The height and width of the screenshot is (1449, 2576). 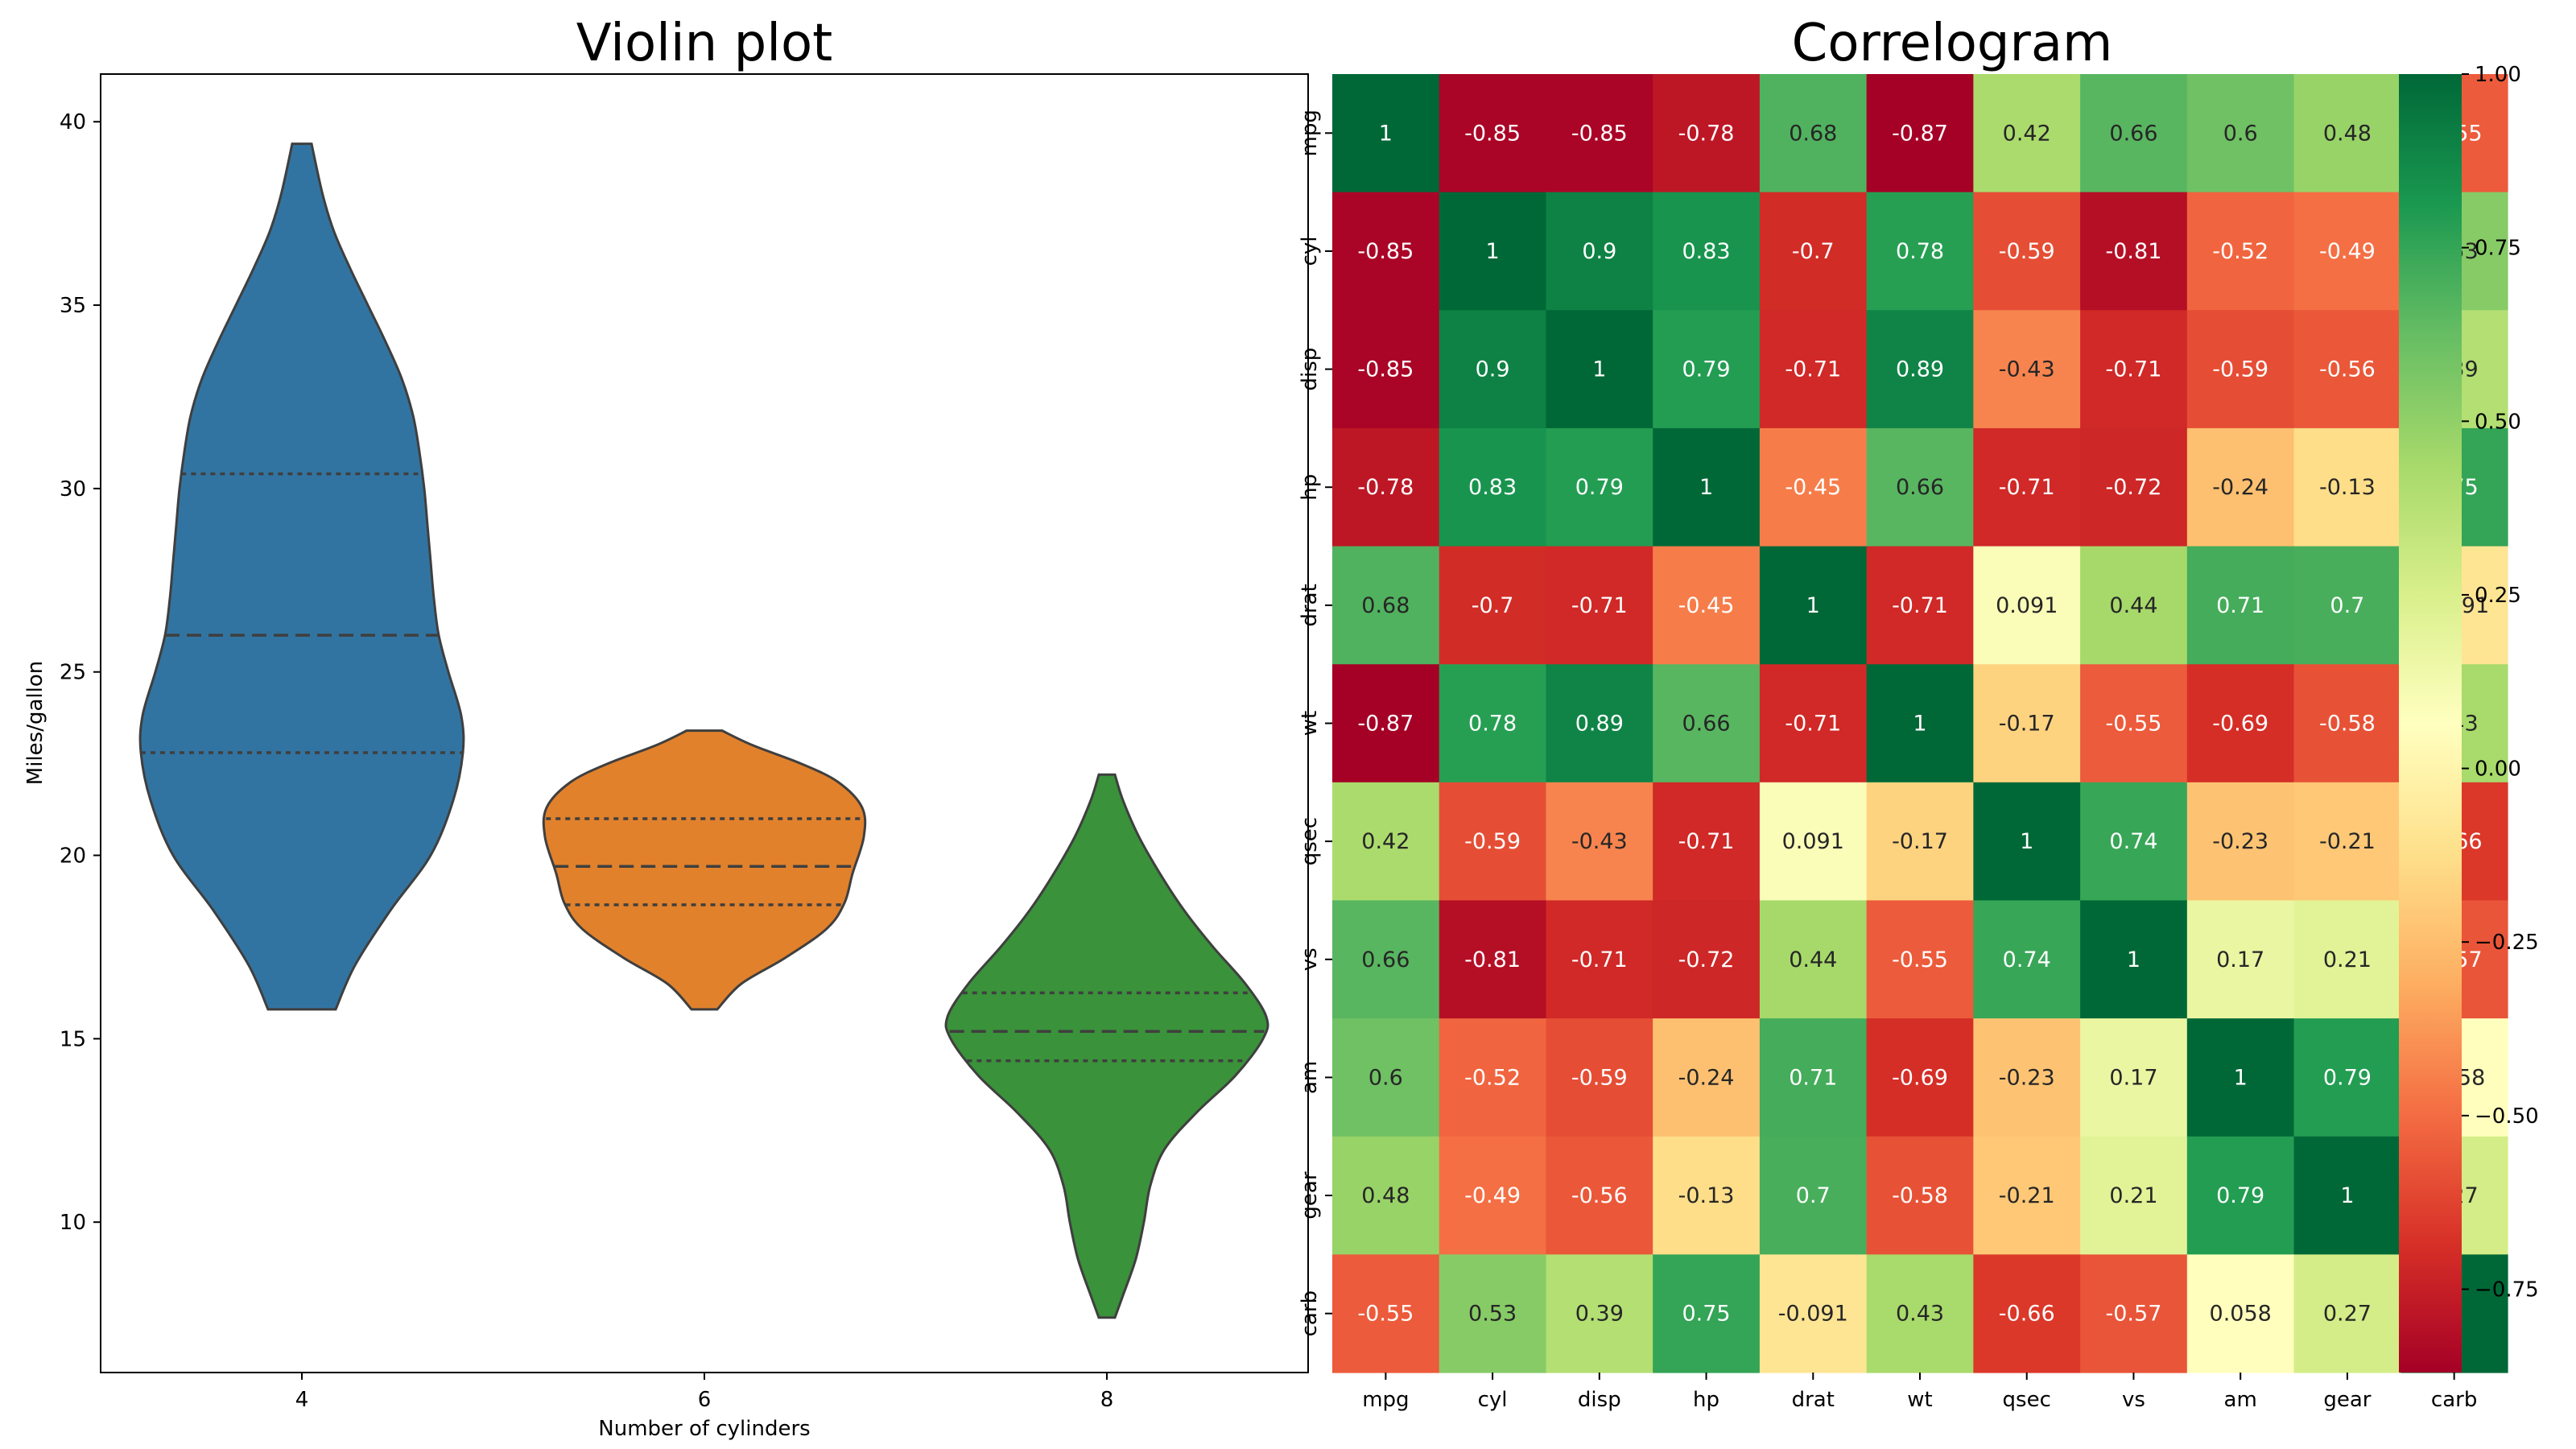 I want to click on heatmap-cell-label: 0.48, so click(x=2347, y=133).